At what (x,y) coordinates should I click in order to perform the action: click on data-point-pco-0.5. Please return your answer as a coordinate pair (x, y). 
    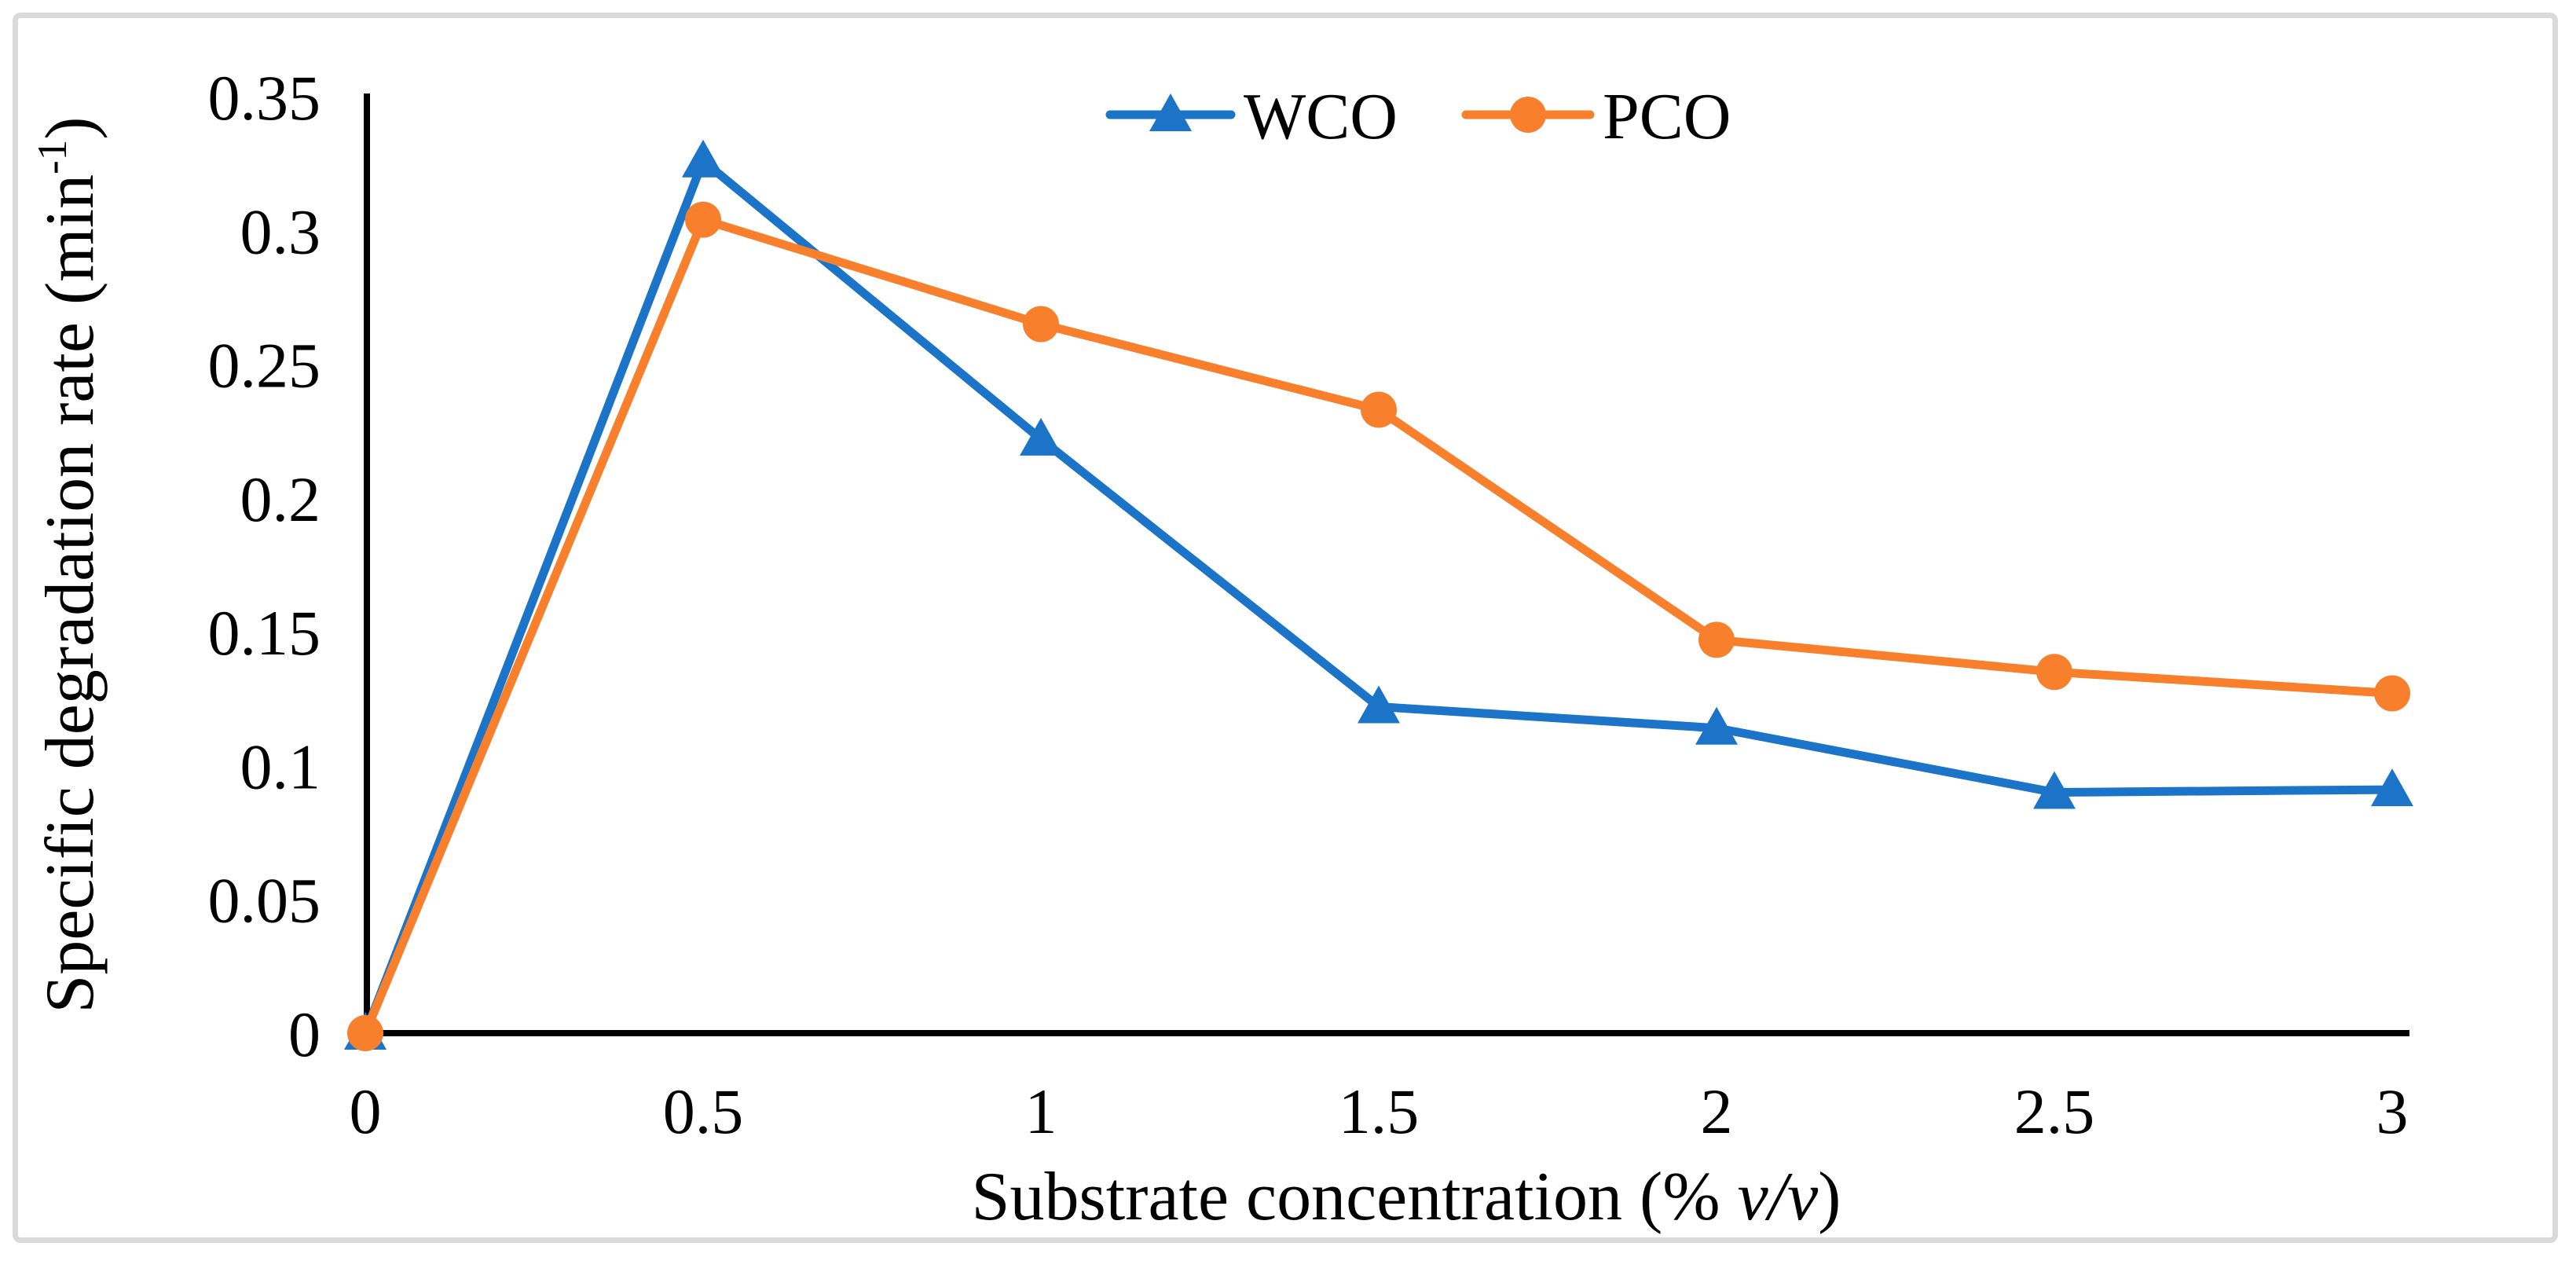
    Looking at the image, I should click on (703, 219).